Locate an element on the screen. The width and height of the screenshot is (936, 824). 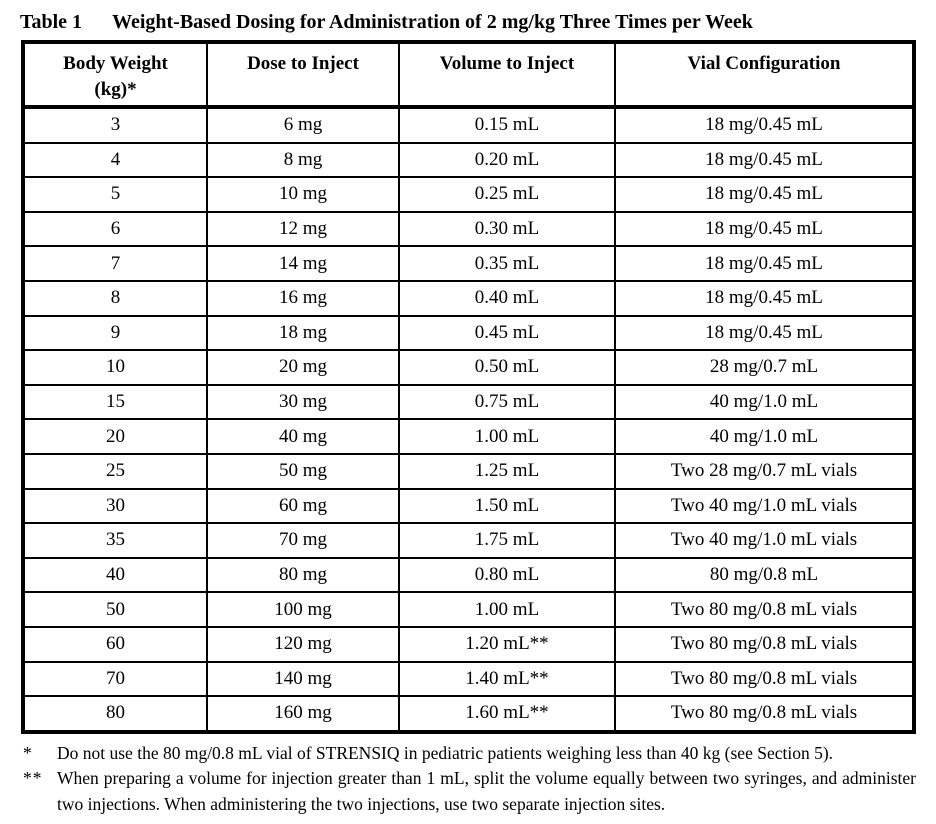
table-cell: 80 is located at coordinates (115, 714).